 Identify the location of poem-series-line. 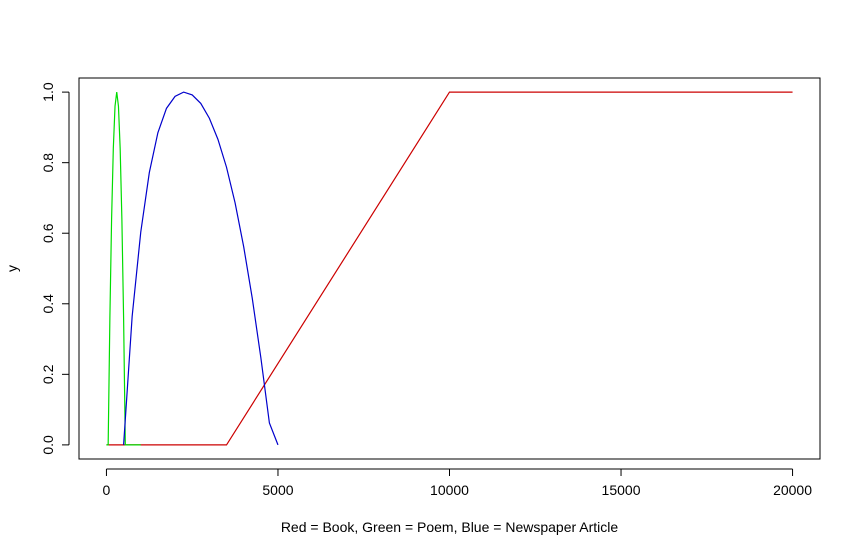
(123, 269).